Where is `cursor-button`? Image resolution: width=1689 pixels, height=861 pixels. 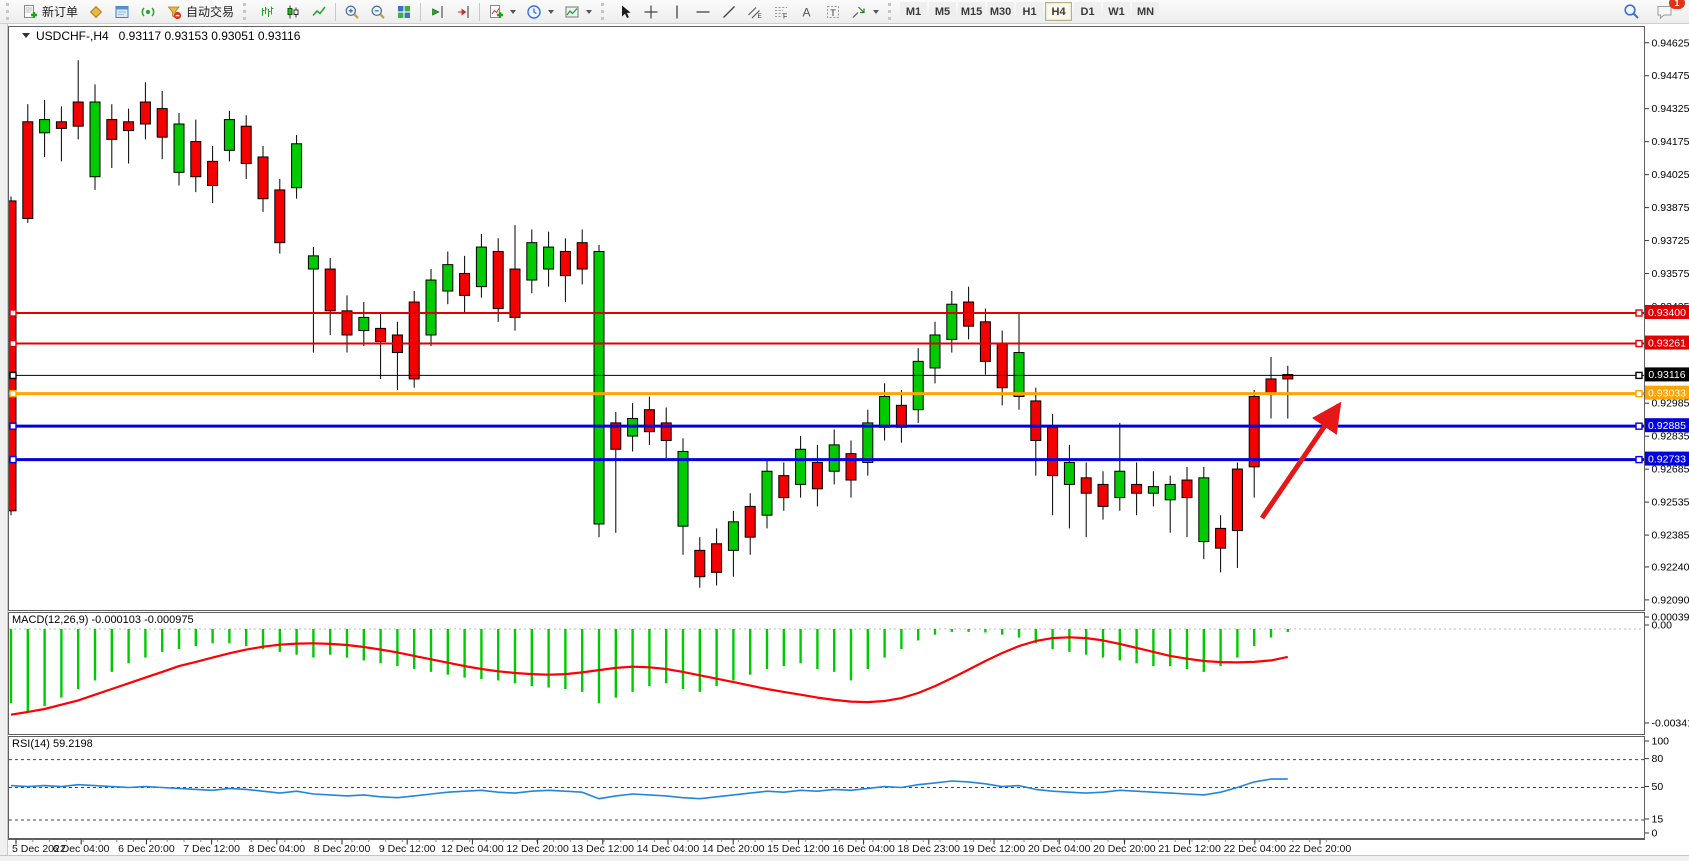
cursor-button is located at coordinates (625, 11).